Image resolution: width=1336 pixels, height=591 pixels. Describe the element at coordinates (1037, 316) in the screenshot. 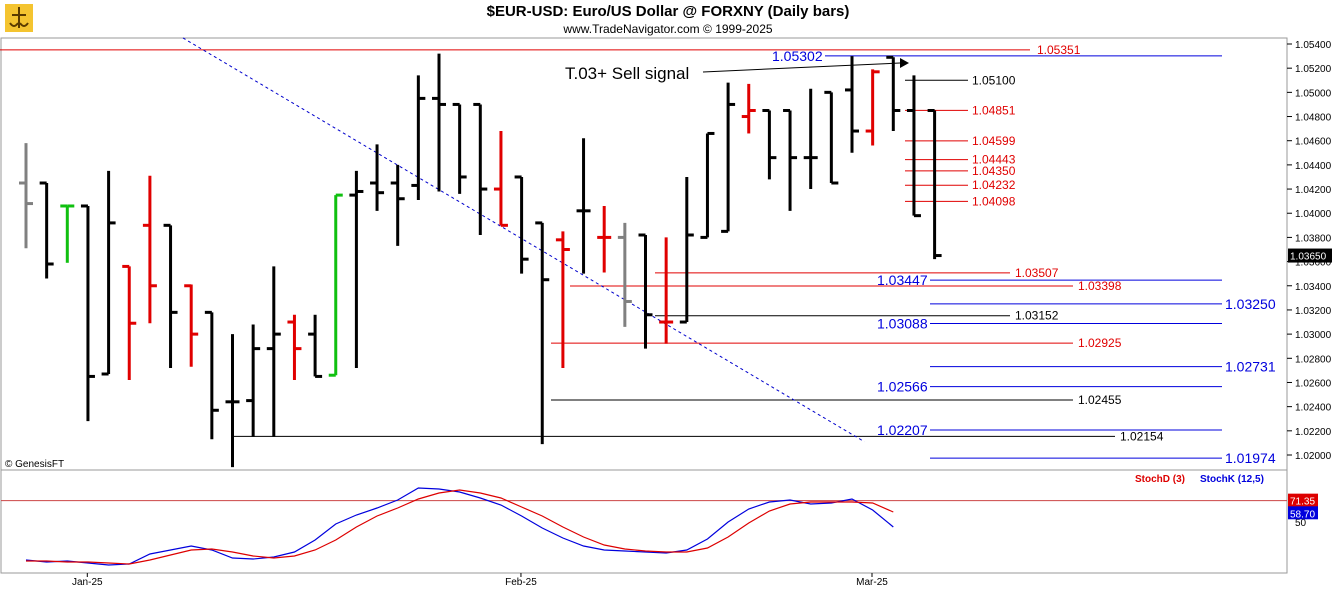

I see `level-label: 1.03152` at that location.